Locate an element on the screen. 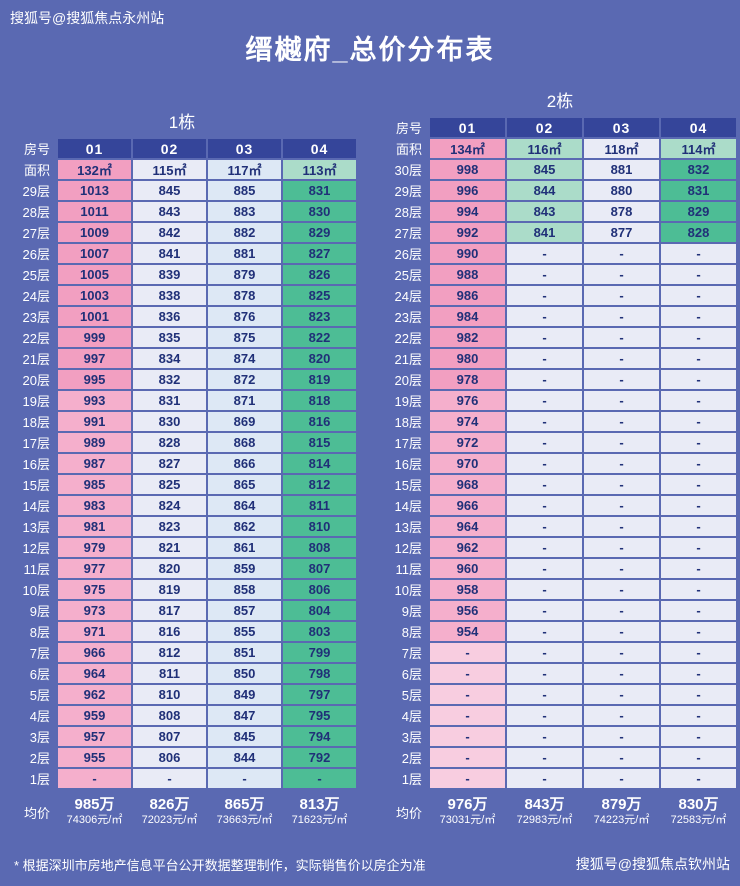 This screenshot has height=886, width=740. price-cell: 816 is located at coordinates (169, 631).